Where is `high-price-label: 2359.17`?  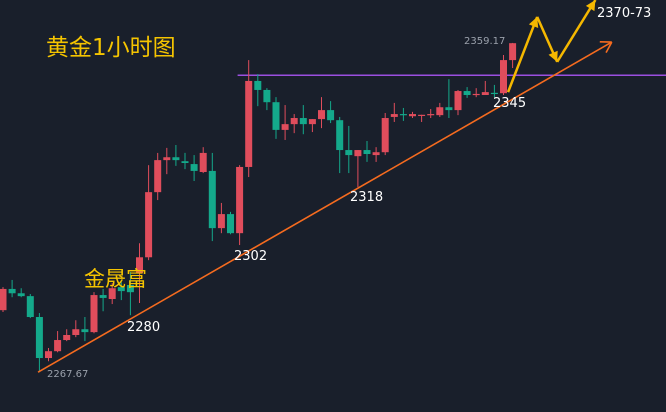 high-price-label: 2359.17 is located at coordinates (485, 41).